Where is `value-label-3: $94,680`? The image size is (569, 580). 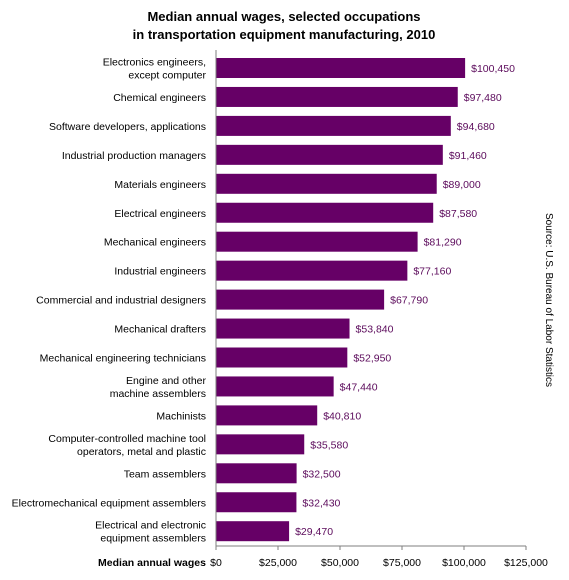
value-label-3: $94,680 is located at coordinates (476, 127).